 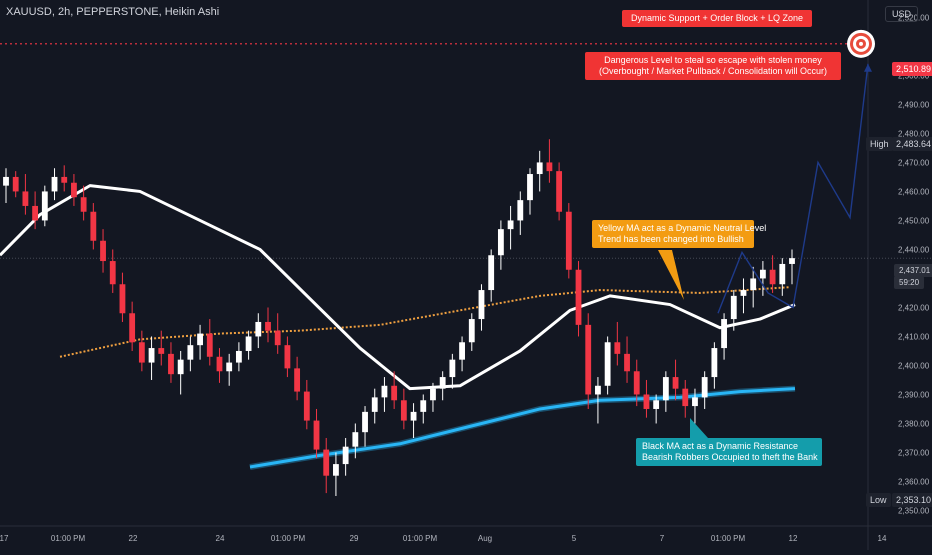 I want to click on price-tick-label: 2,520.00, so click(x=914, y=17).